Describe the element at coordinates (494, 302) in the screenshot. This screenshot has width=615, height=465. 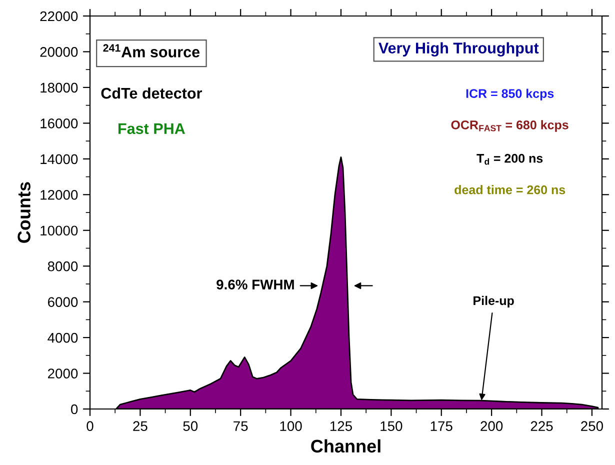
I see `annotation: Pile-up` at that location.